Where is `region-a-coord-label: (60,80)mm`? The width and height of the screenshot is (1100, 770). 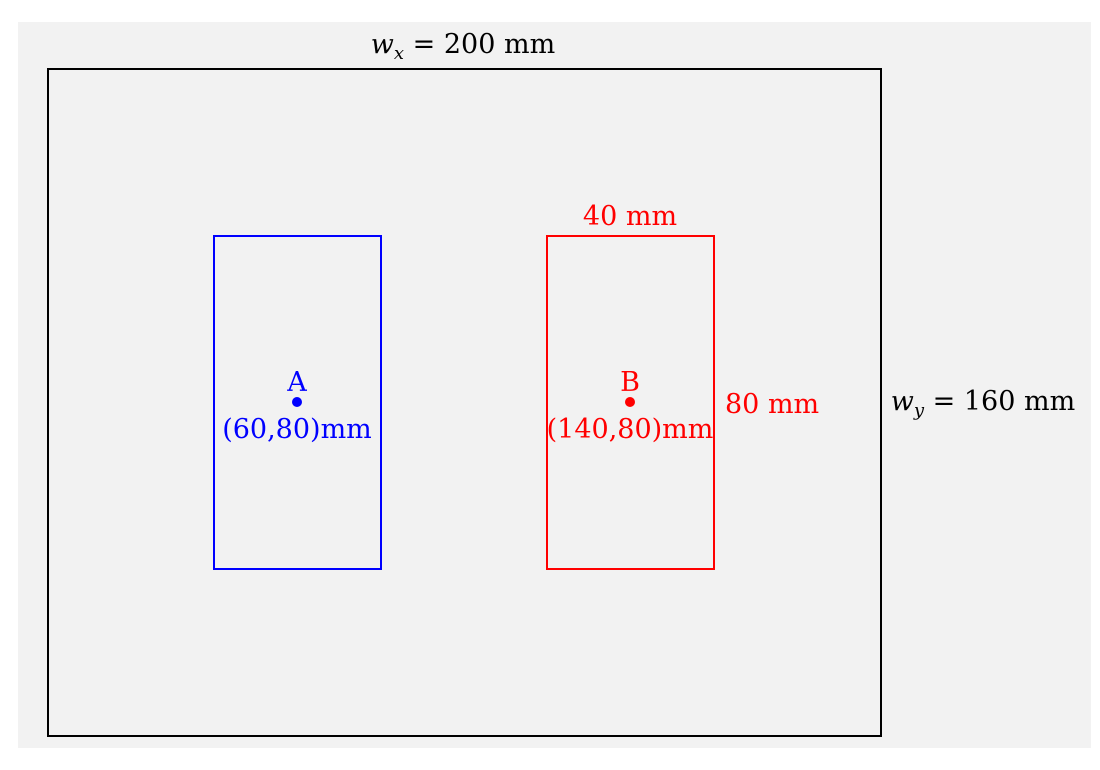
region-a-coord-label: (60,80)mm is located at coordinates (297, 429).